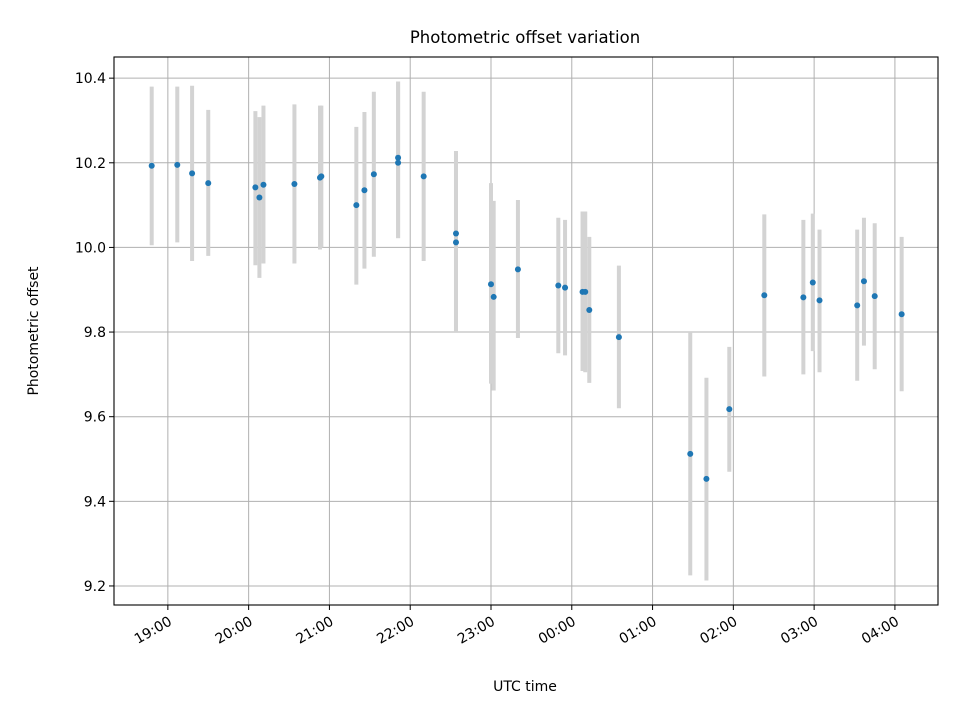 The width and height of the screenshot is (960, 724). I want to click on y-tick-label: 9.2, so click(95, 587).